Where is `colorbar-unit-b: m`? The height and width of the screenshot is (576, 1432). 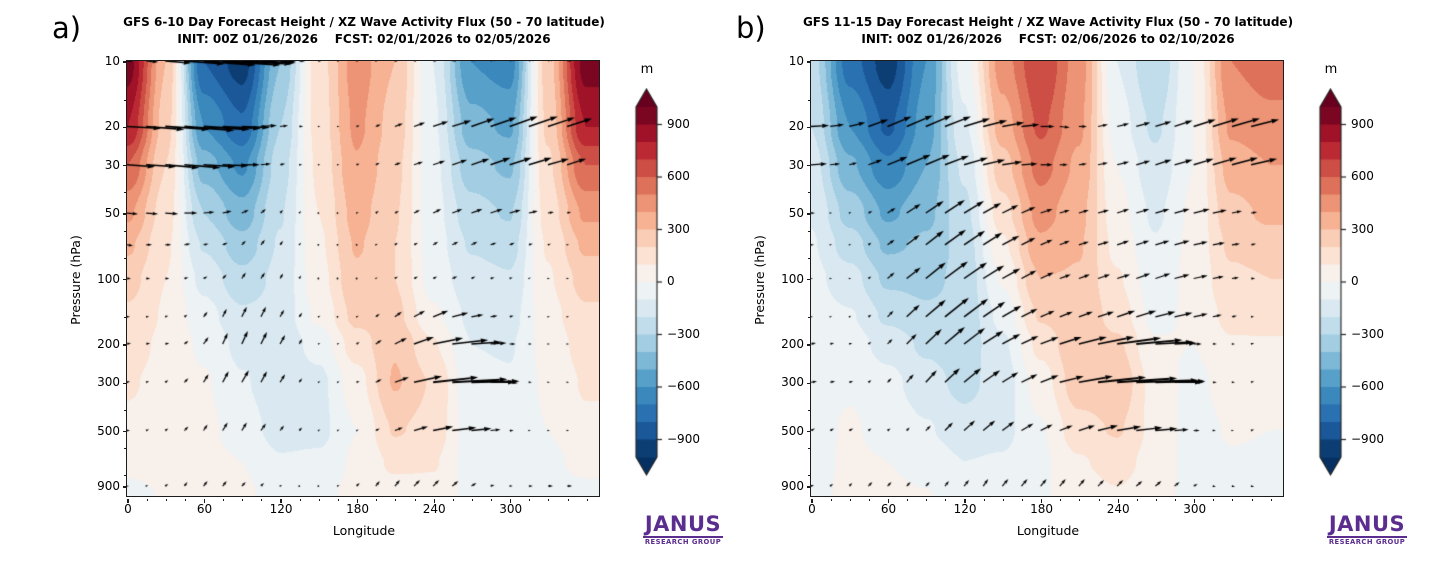 colorbar-unit-b: m is located at coordinates (1331, 69).